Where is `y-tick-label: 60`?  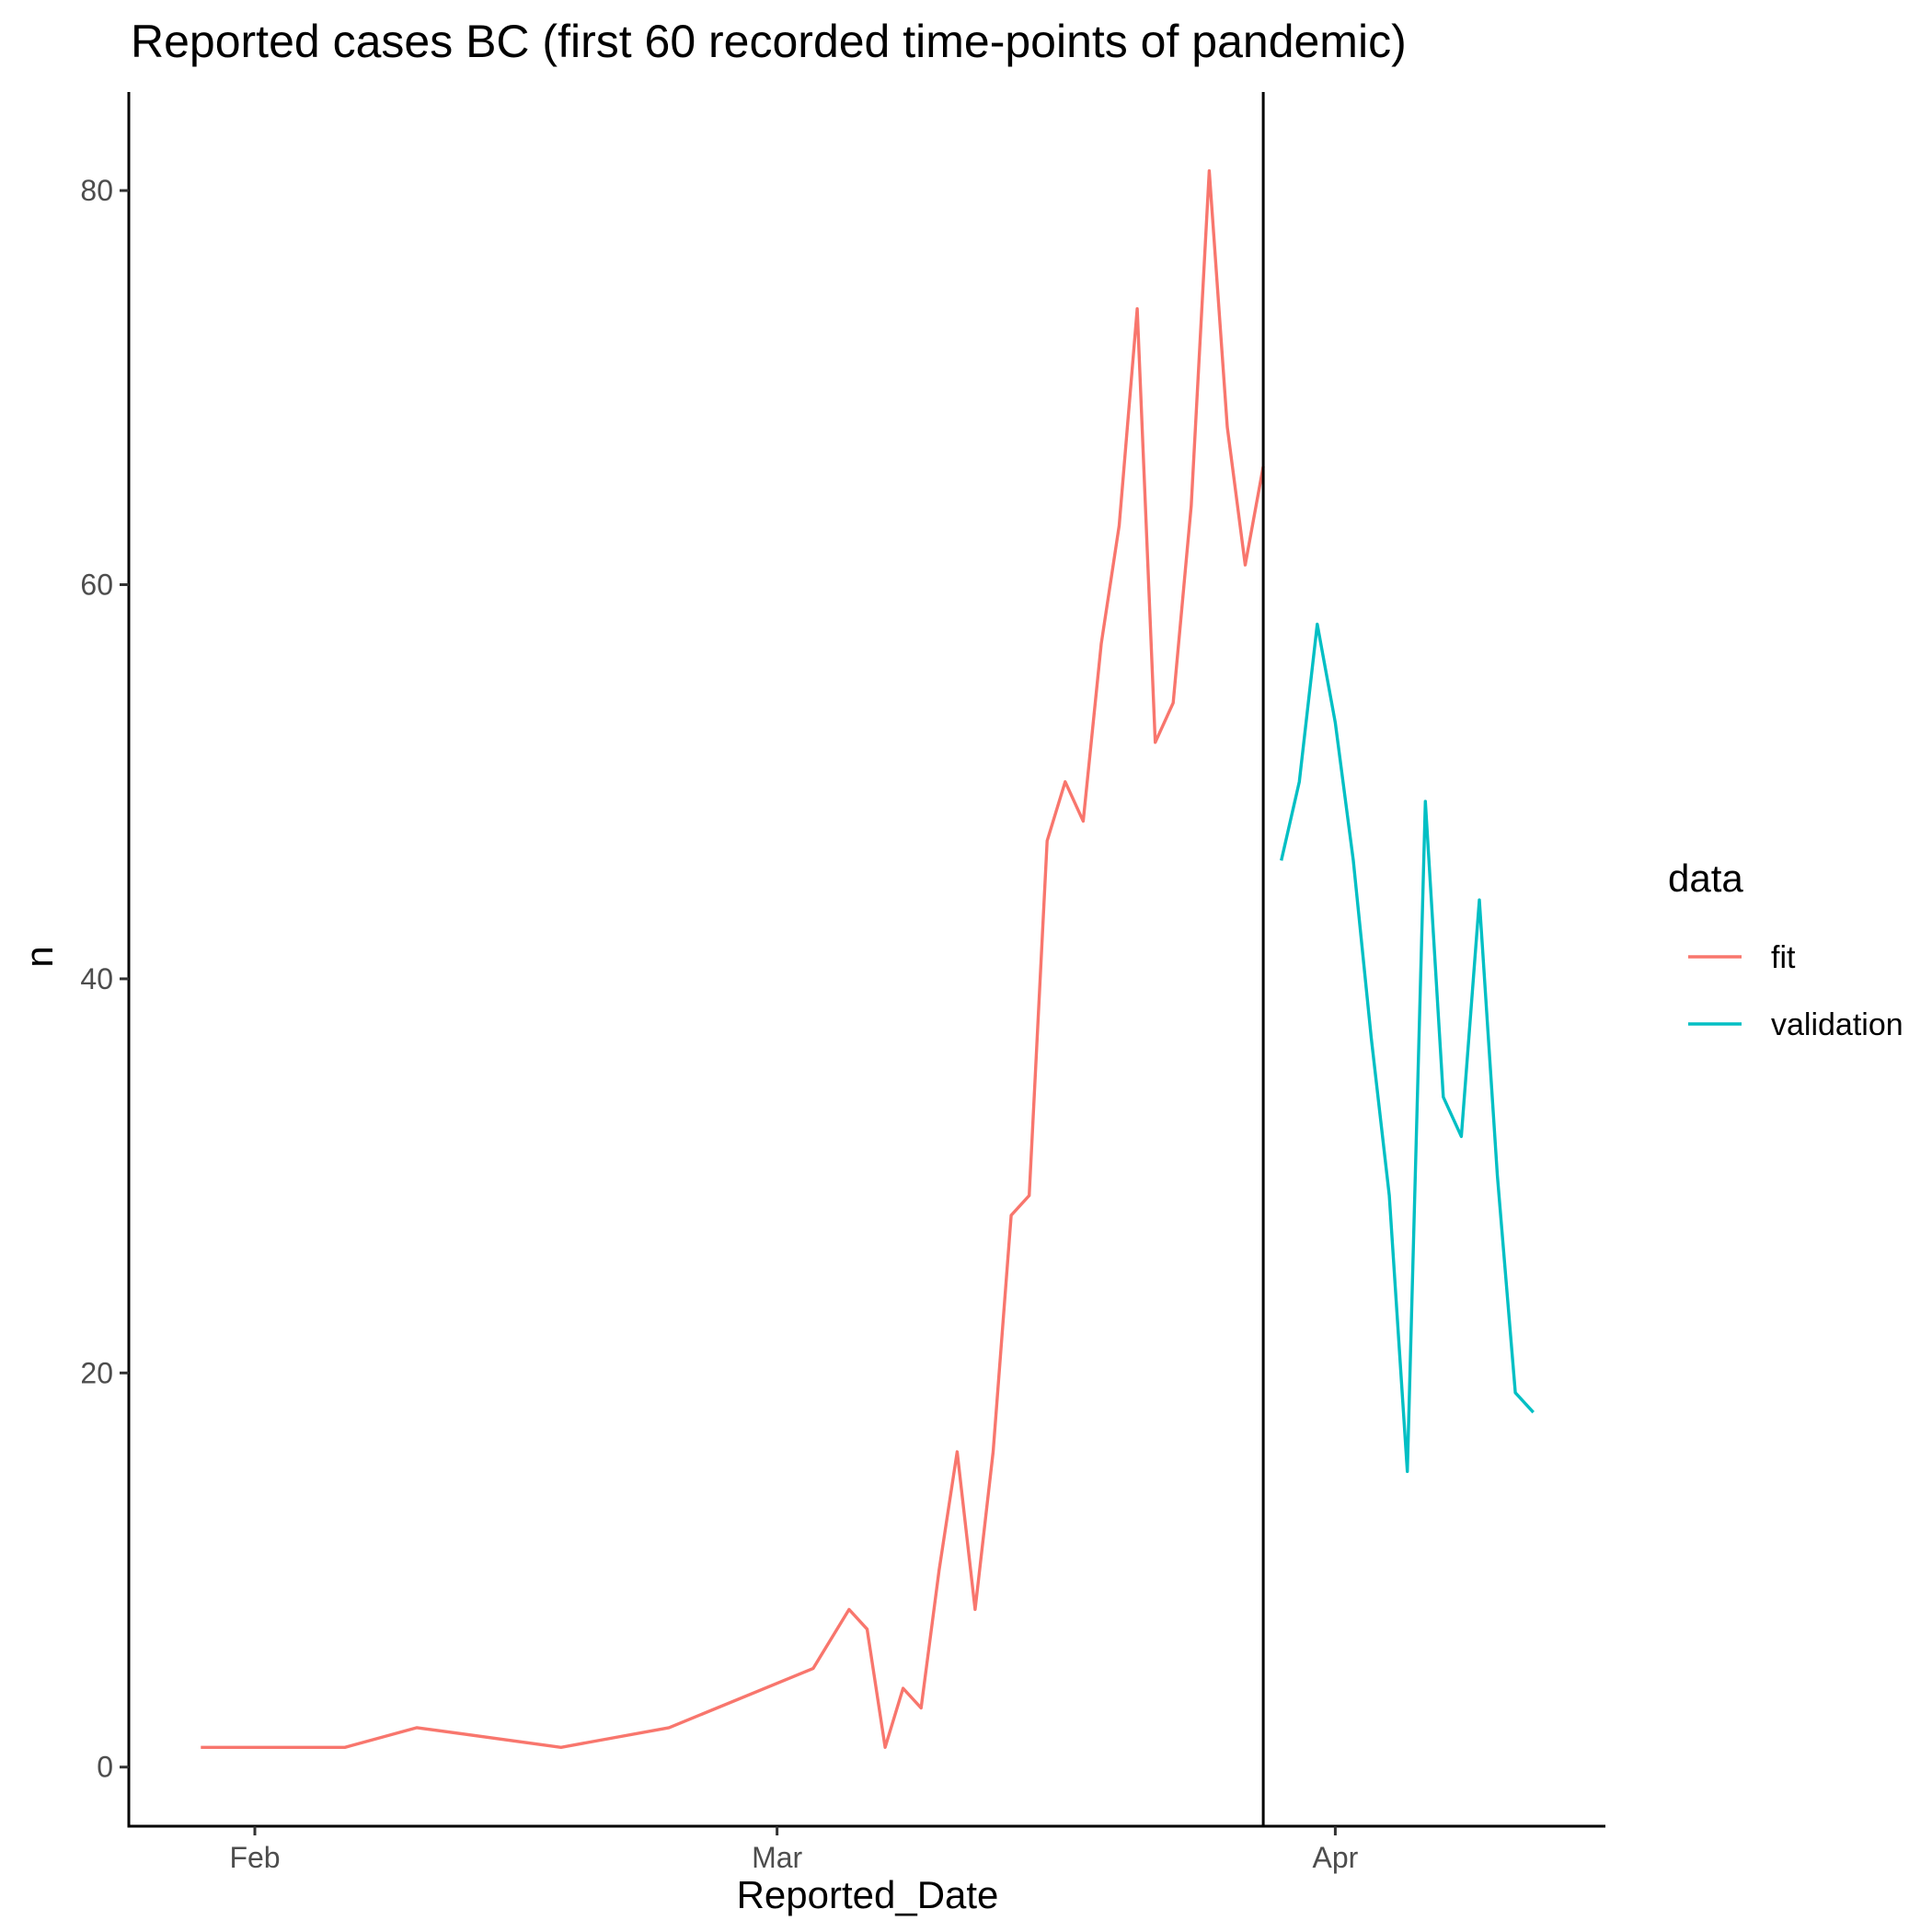
y-tick-label: 60 is located at coordinates (96, 585).